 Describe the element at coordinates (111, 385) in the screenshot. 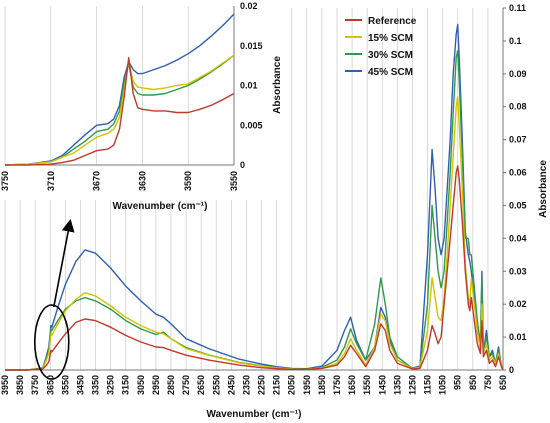

I see `main-x-tick-label: 3250` at that location.